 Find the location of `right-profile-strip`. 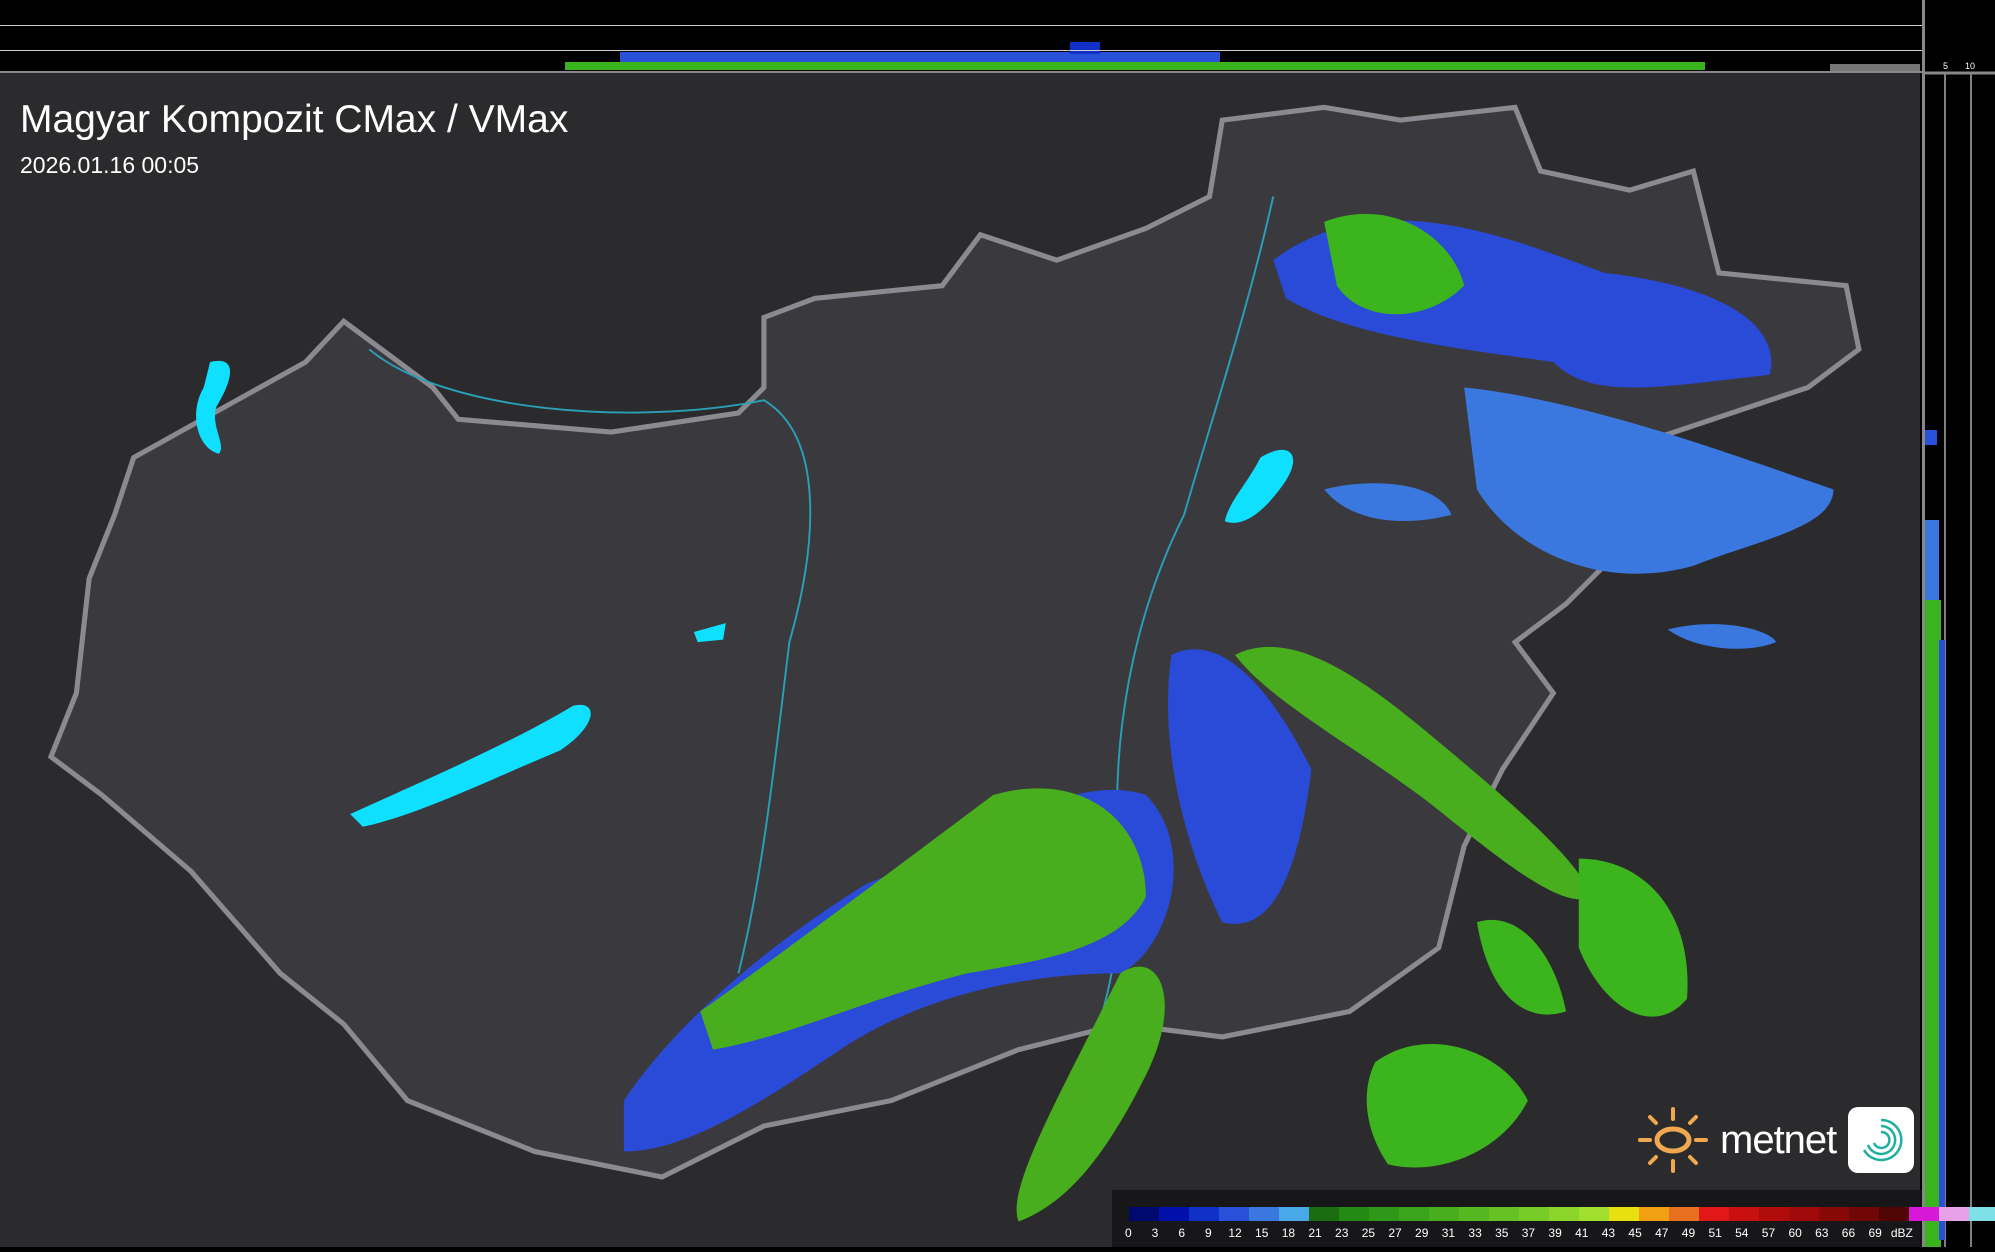

right-profile-strip is located at coordinates (1958, 623).